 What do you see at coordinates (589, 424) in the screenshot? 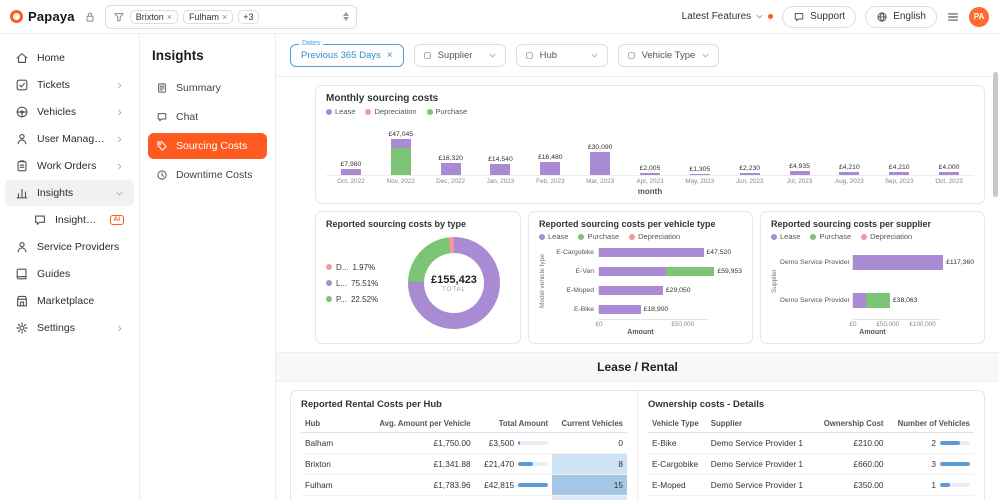
I see `column-header: Current Vehicles` at bounding box center [589, 424].